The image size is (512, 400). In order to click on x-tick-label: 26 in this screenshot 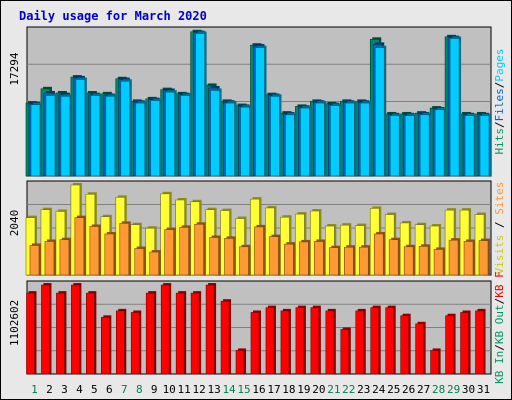, I will do `click(408, 389)`.